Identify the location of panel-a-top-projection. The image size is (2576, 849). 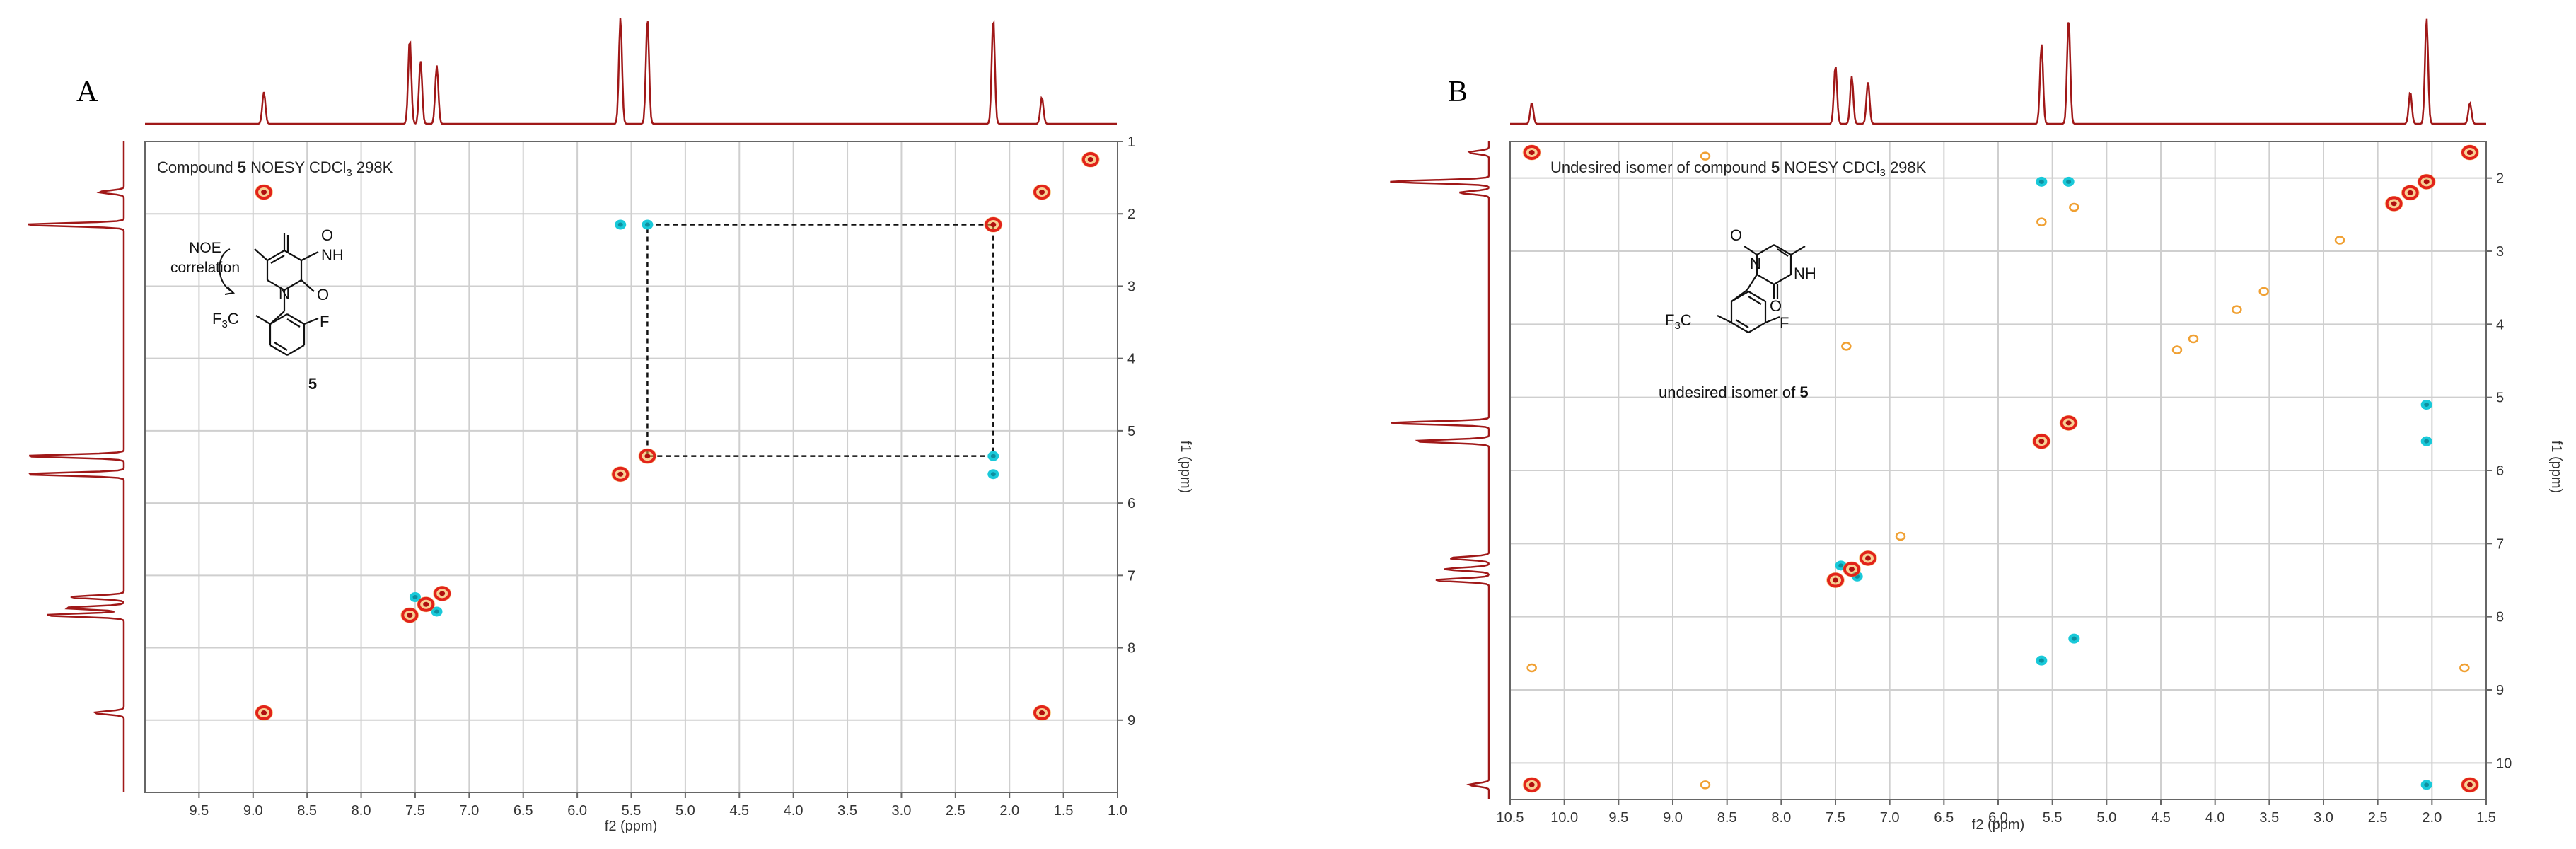
(631, 72).